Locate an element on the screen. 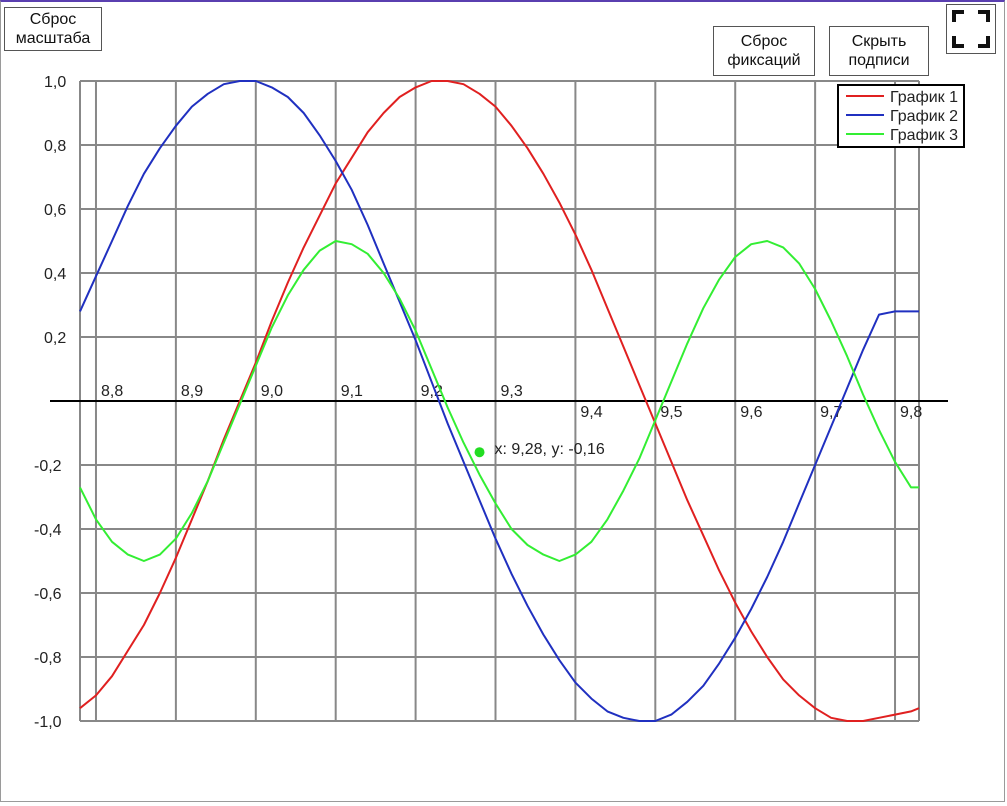 The width and height of the screenshot is (1007, 806). x-tick-label: 9,1 is located at coordinates (352, 391).